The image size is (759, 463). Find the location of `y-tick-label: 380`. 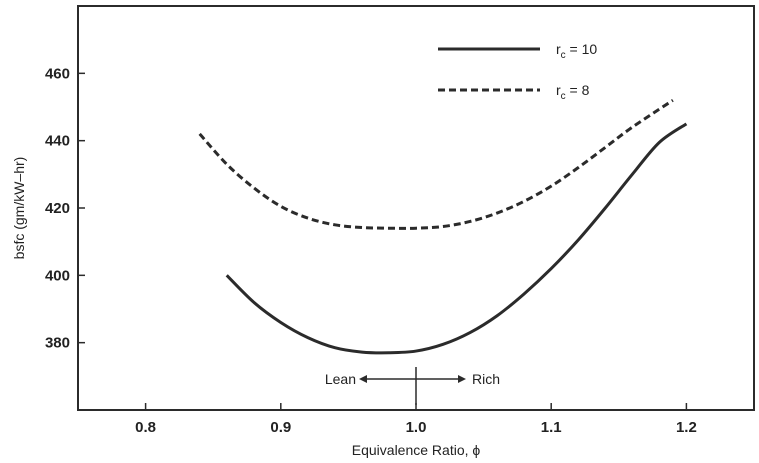

y-tick-label: 380 is located at coordinates (57, 343).